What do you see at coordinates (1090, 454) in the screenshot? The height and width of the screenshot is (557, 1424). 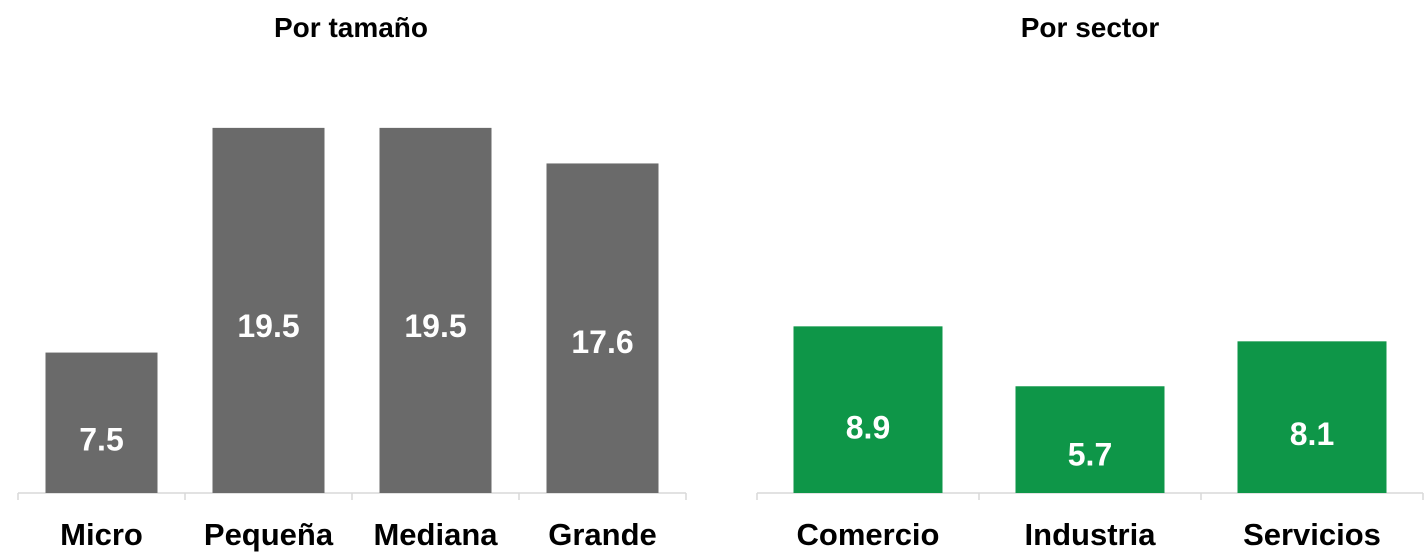 I see `data-label-industria: 5.7` at bounding box center [1090, 454].